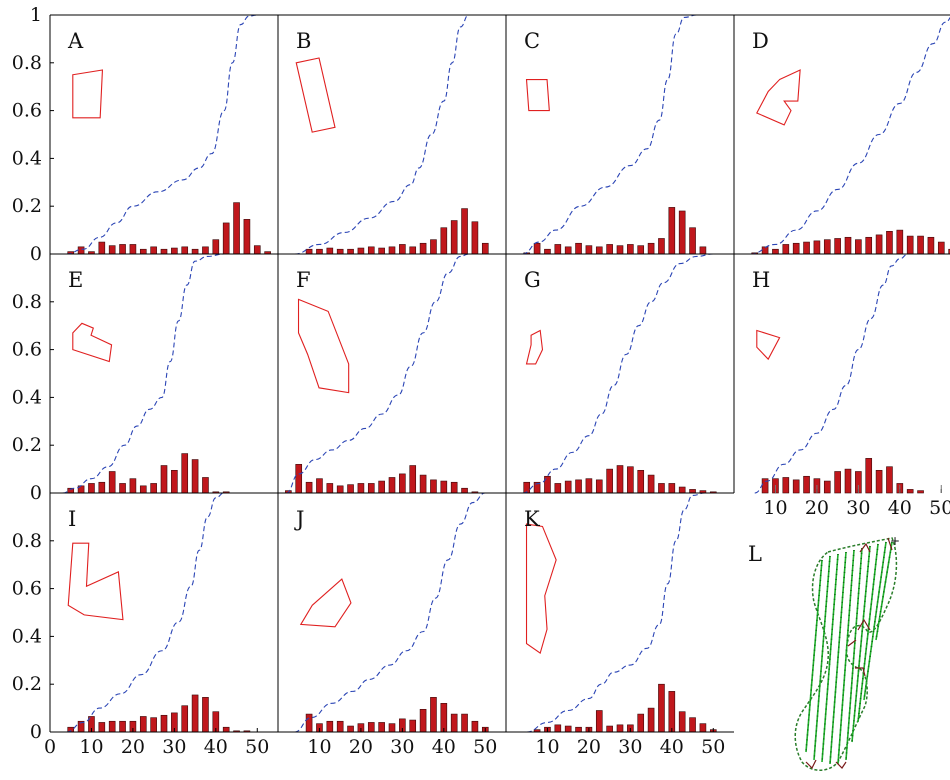  Describe the element at coordinates (858, 508) in the screenshot. I see `x-tick-label: 30` at that location.